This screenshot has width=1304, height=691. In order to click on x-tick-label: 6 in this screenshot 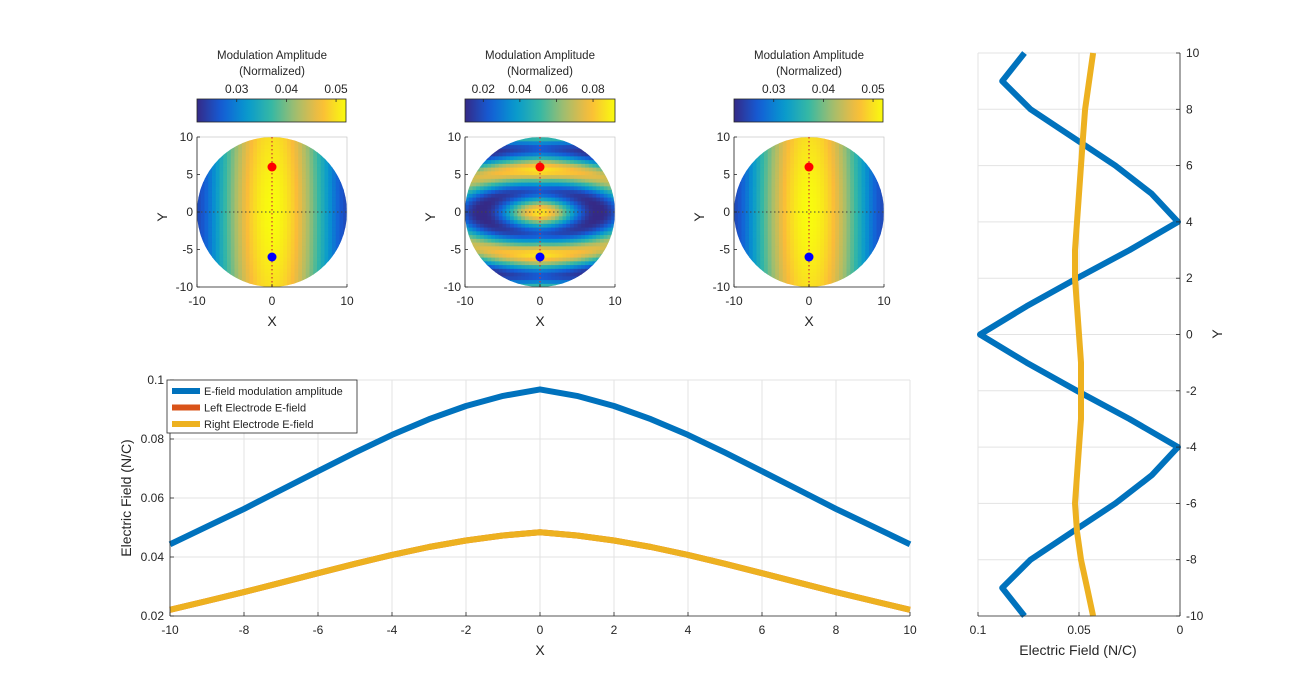, I will do `click(762, 630)`.